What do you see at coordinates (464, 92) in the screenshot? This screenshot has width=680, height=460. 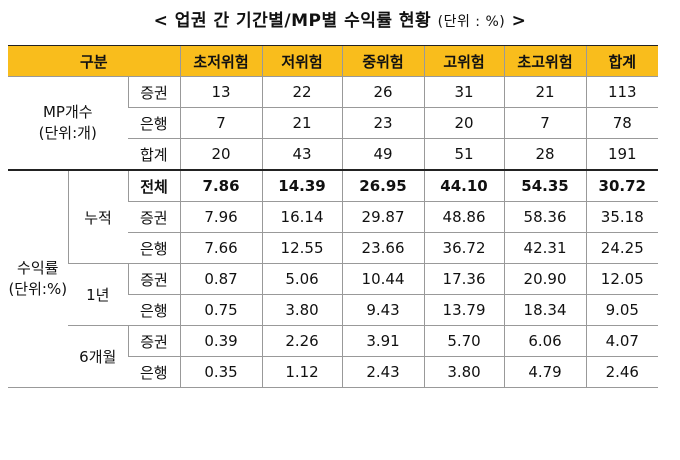 I see `cell: 31` at bounding box center [464, 92].